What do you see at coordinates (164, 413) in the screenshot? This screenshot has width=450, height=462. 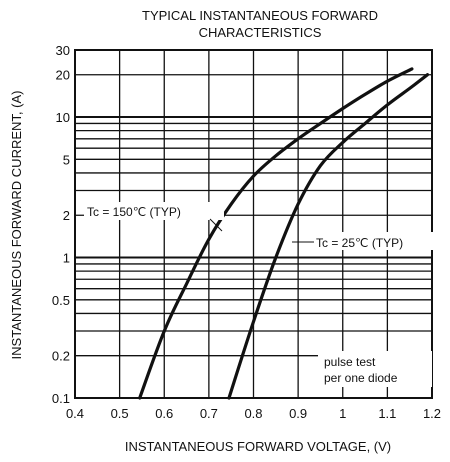 I see `x-tick-label-2: 0.6` at bounding box center [164, 413].